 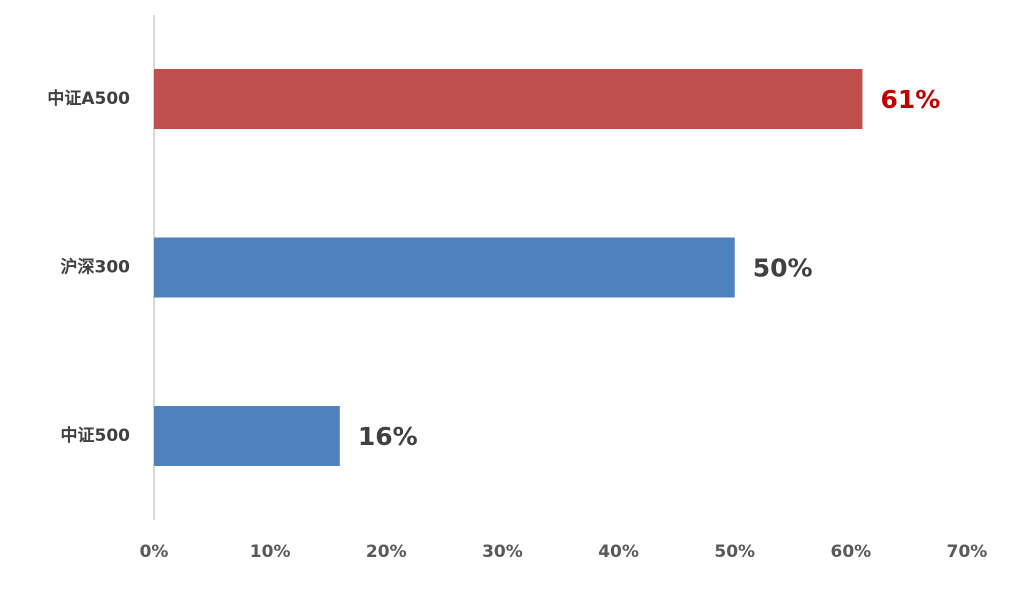 I want to click on x-tick-label: 70%, so click(x=967, y=552).